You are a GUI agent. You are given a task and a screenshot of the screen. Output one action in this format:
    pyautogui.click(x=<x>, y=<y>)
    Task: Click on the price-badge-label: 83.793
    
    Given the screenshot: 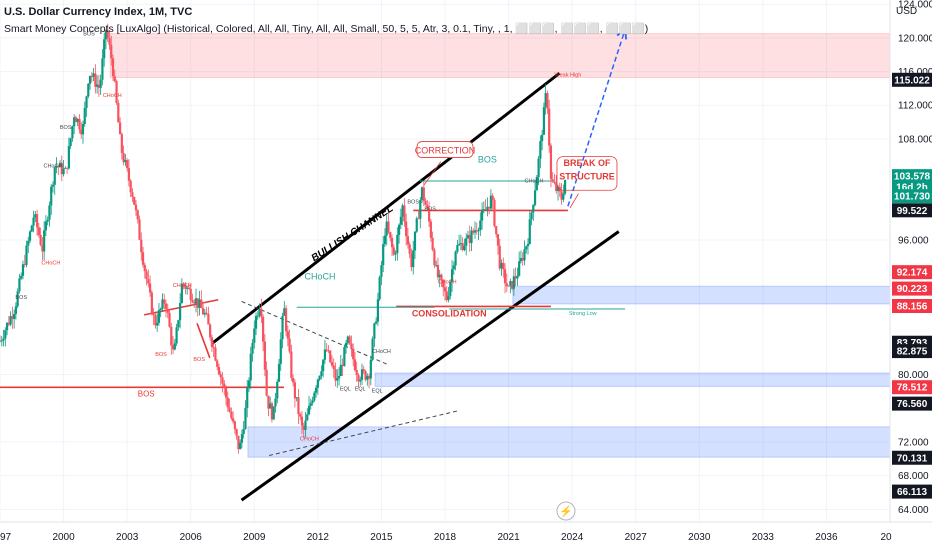 What is the action you would take?
    pyautogui.click(x=912, y=343)
    